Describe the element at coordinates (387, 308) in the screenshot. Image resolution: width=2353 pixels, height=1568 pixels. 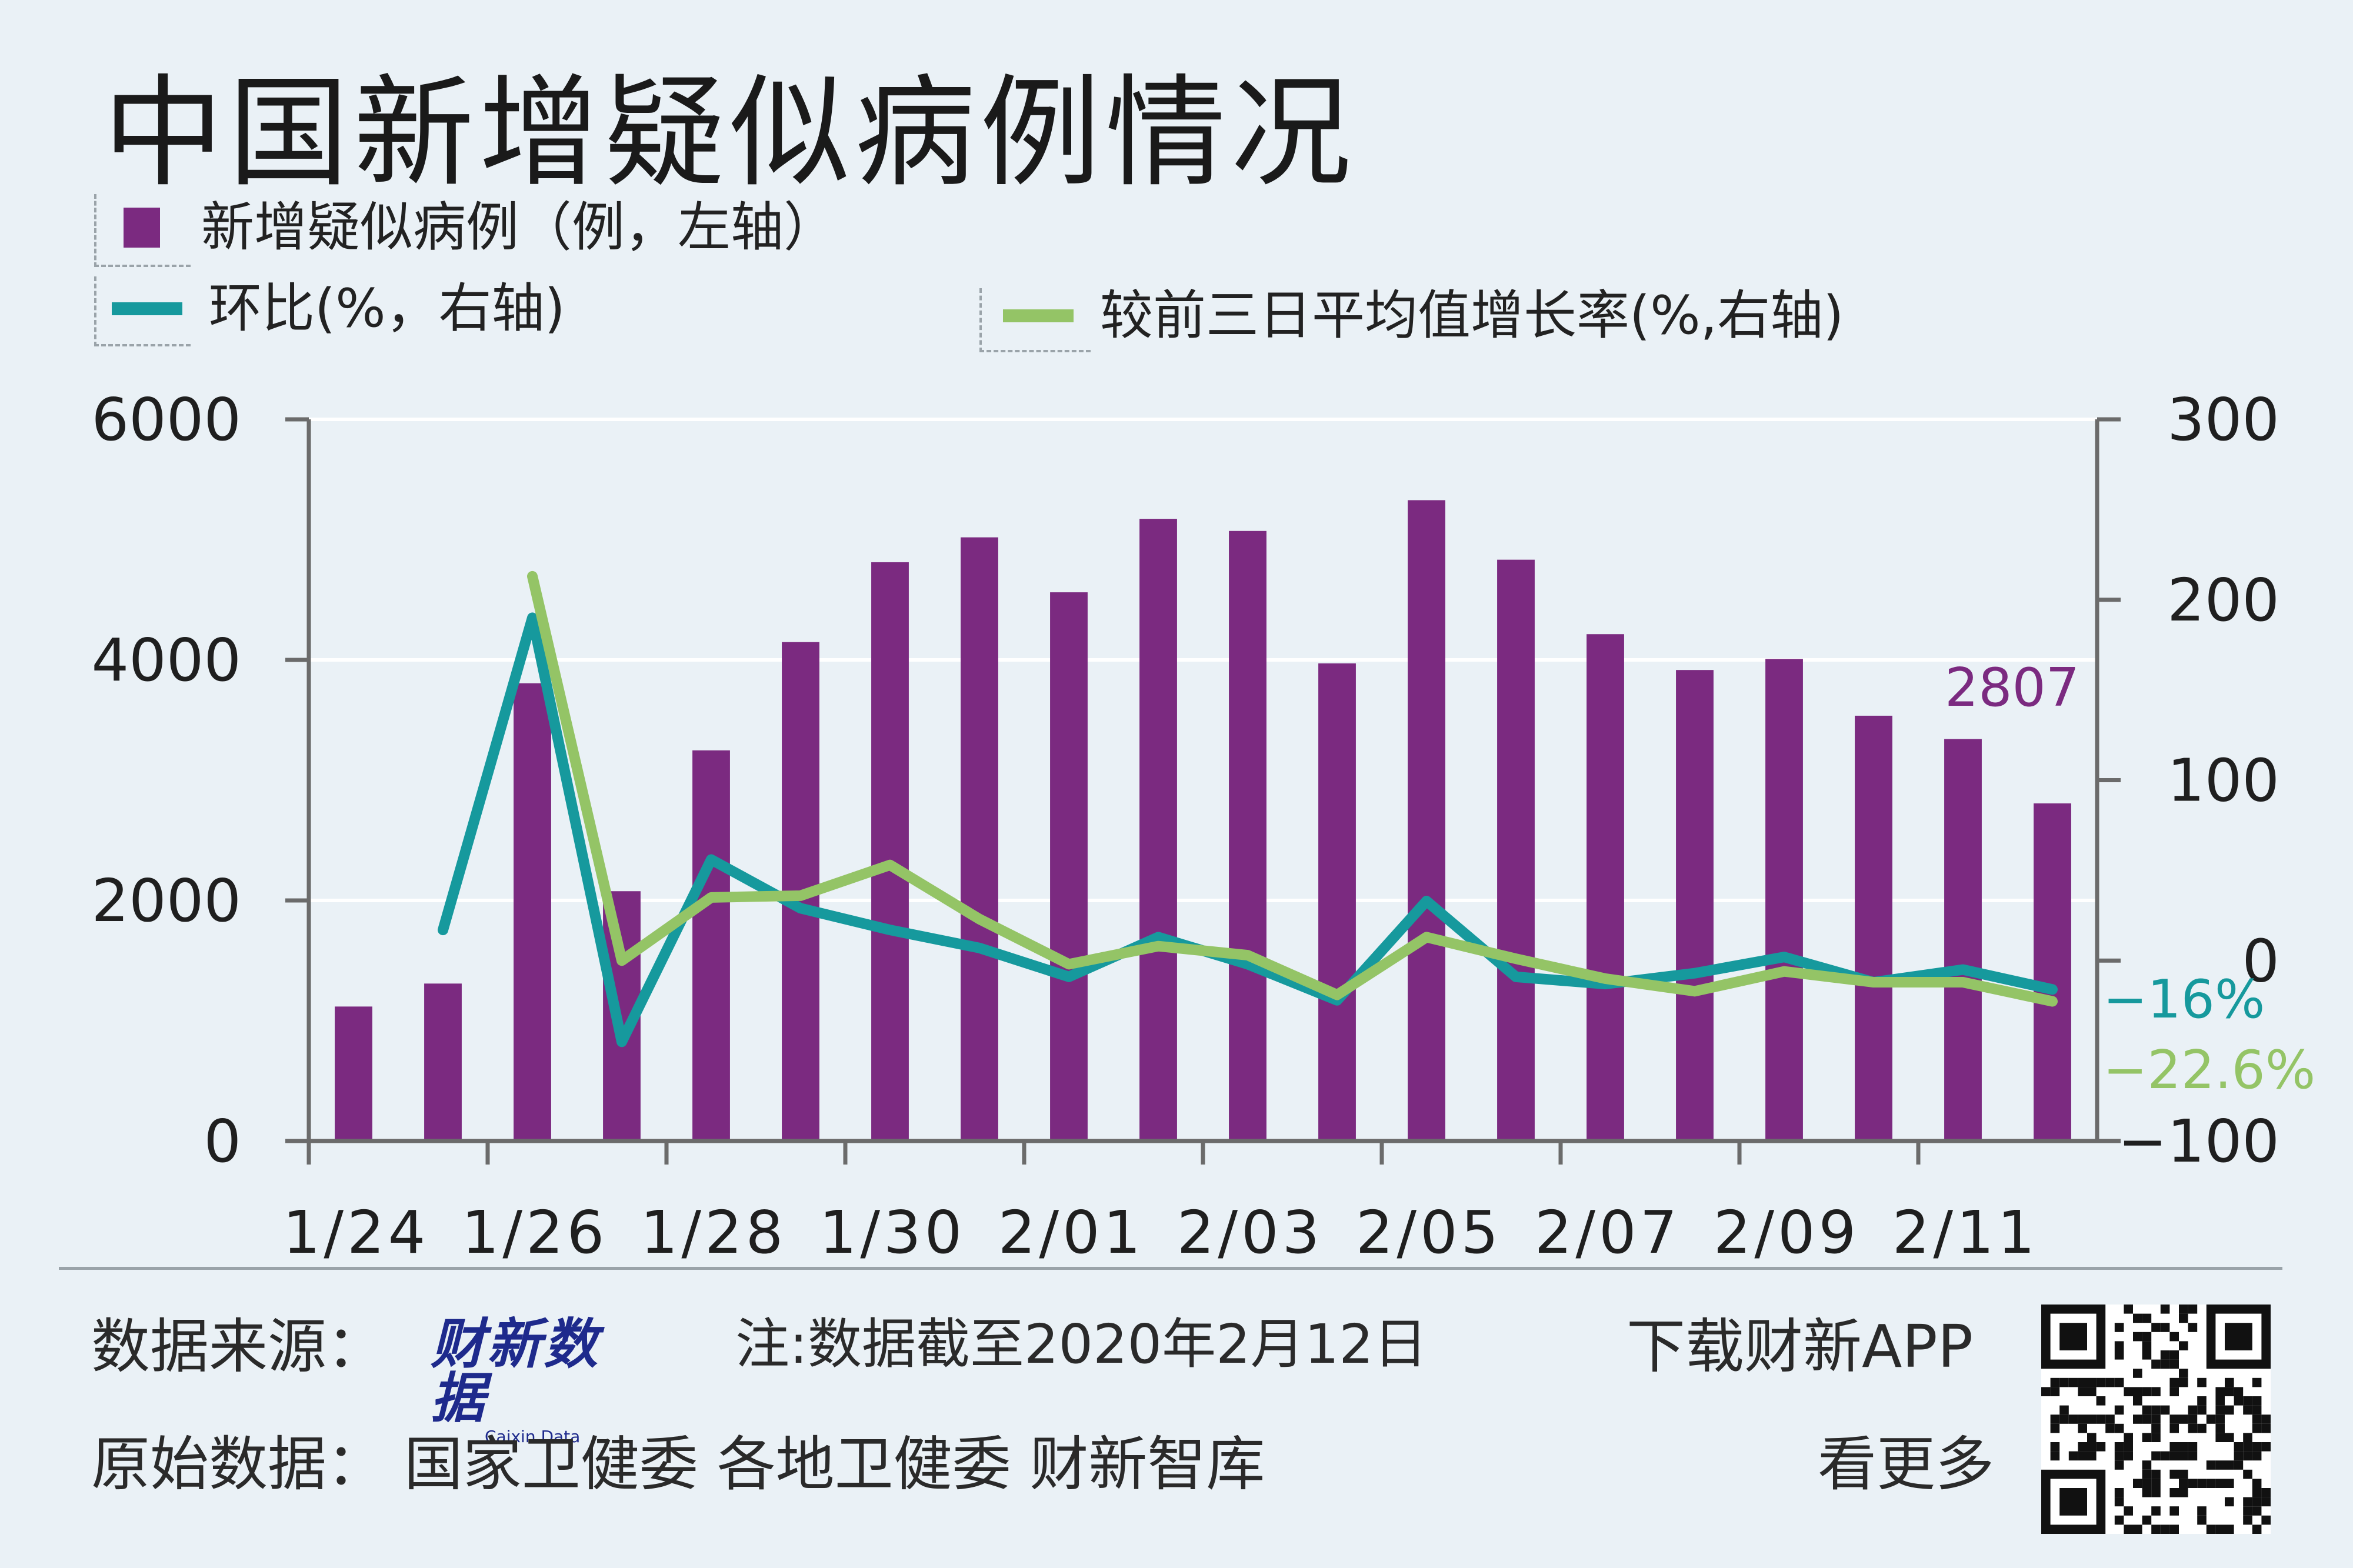
I see `legend-line1-label: 环比(%，右轴)` at that location.